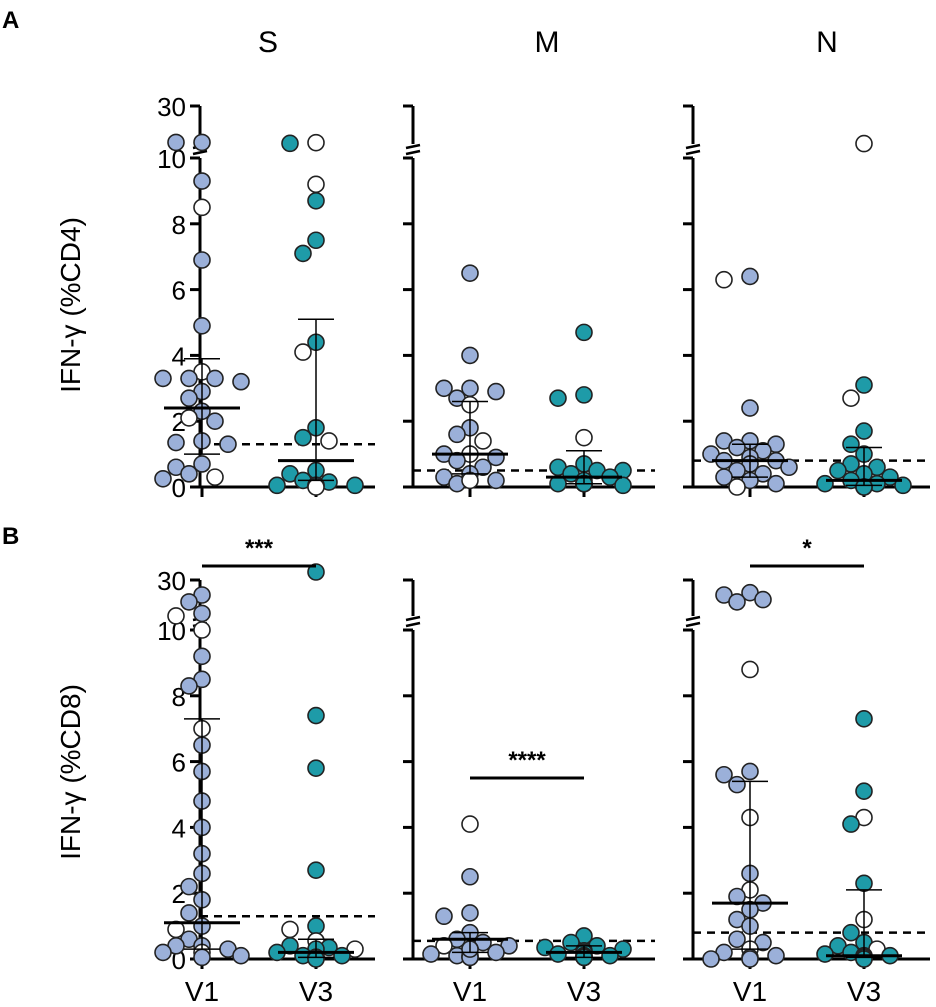 Image resolution: width=936 pixels, height=1007 pixels. What do you see at coordinates (10, 20) in the screenshot?
I see `panel-label-a: A` at bounding box center [10, 20].